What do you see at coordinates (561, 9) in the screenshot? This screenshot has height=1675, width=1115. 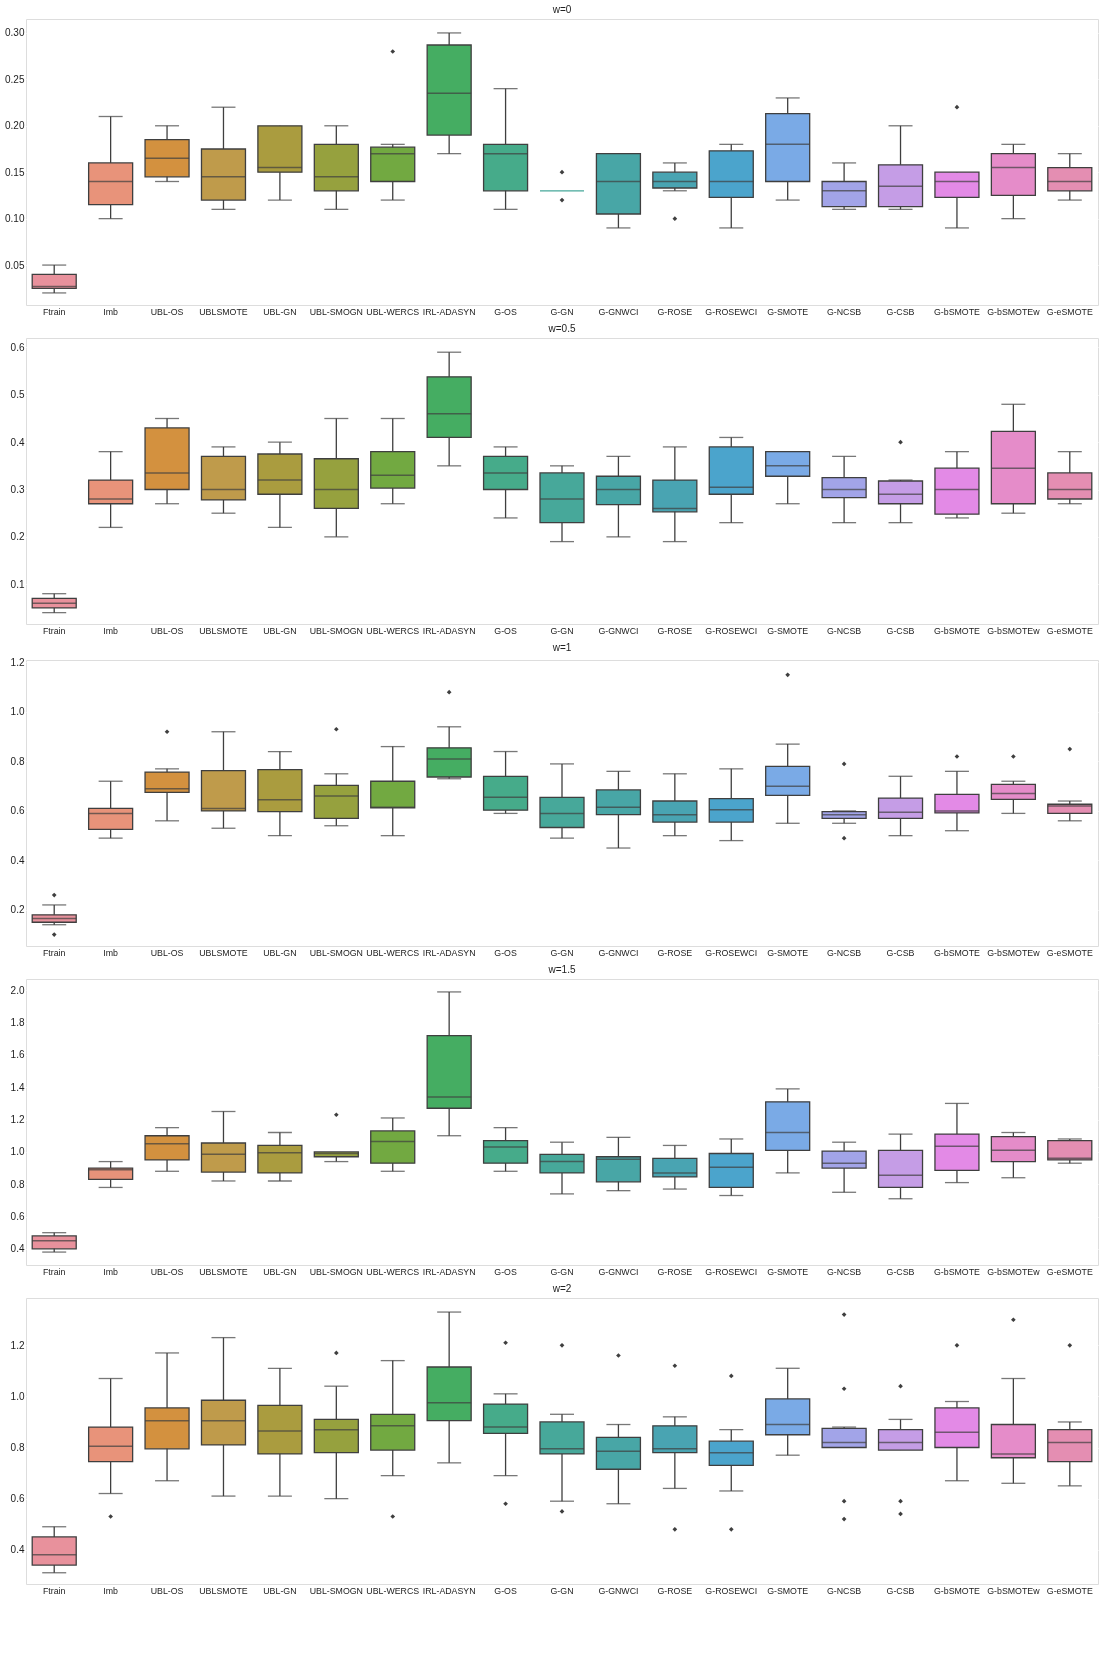 I see `chart-title: w=0` at bounding box center [561, 9].